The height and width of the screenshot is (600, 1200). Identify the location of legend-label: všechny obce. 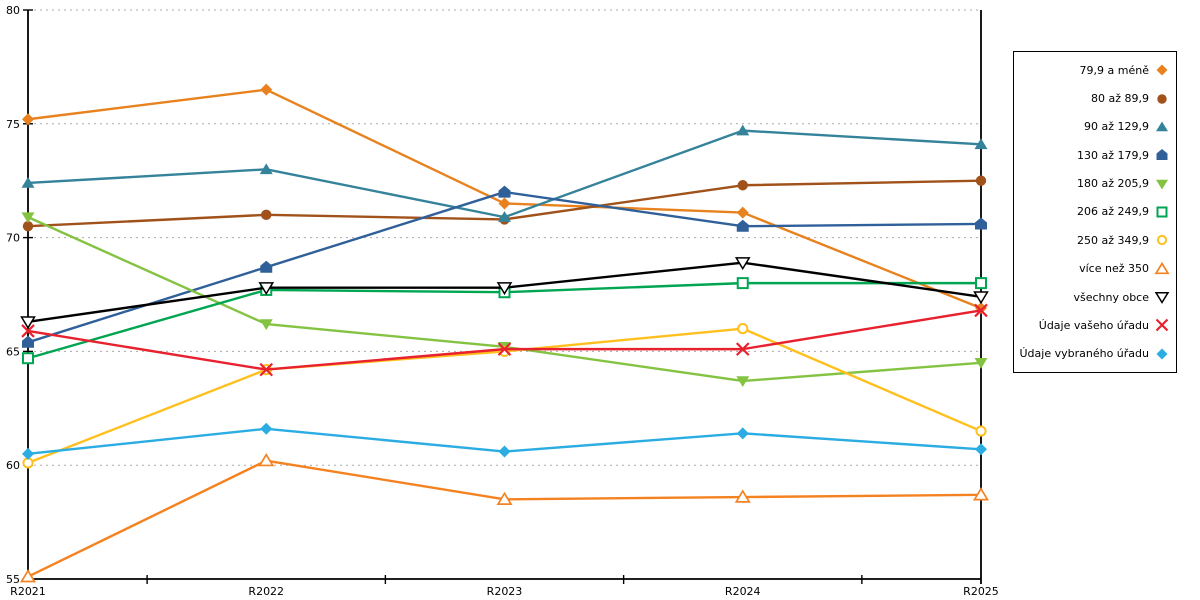
(1111, 297).